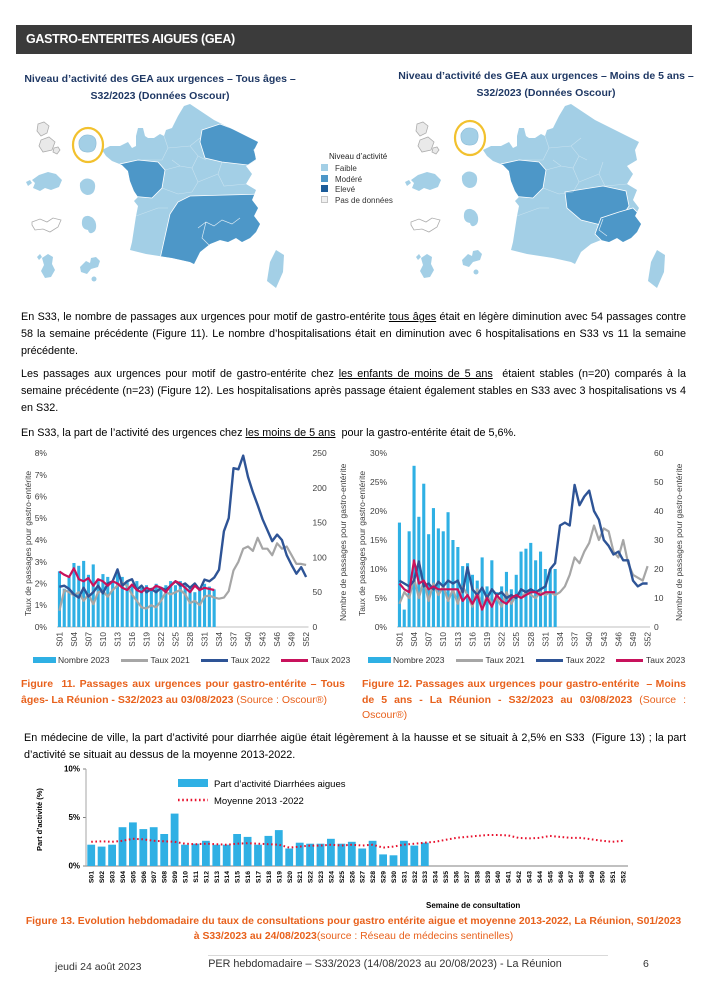 This screenshot has height=1000, width=707. I want to click on svg-text: 6%, so click(41, 497).